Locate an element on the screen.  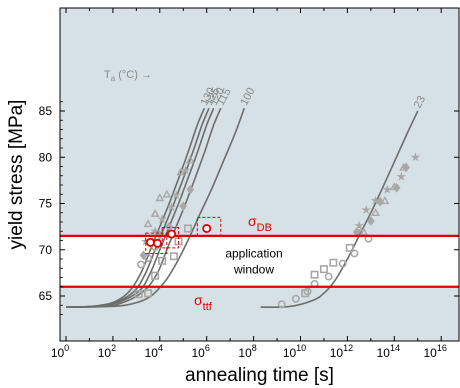
x-tick-label-4: 10⁴ is located at coordinates (154, 351).